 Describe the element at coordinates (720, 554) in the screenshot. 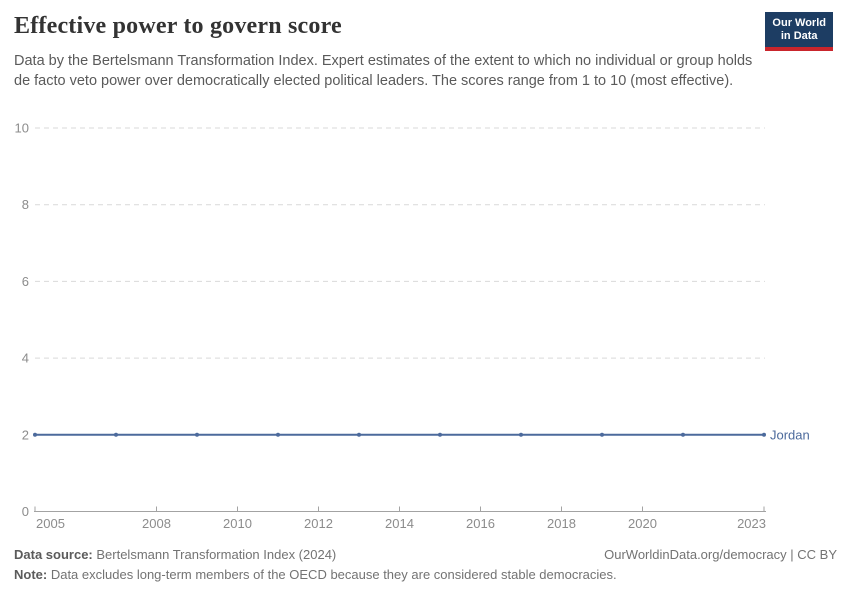

I see `attribution-text: OurWorldinData.org/democracy | CC BY` at that location.